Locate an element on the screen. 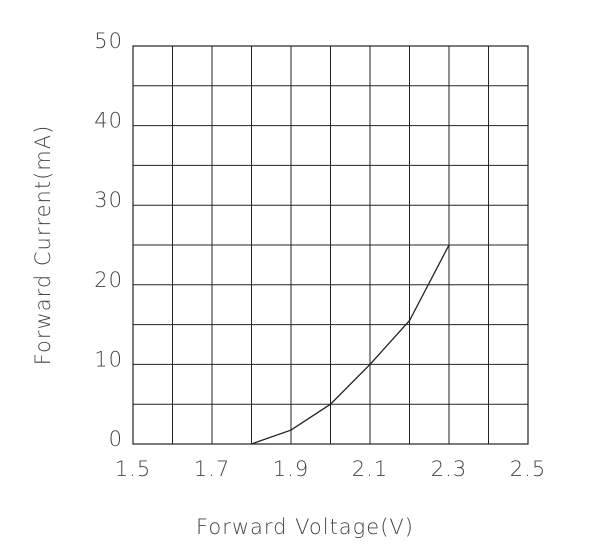  y-tick-label: 20 is located at coordinates (108, 280).